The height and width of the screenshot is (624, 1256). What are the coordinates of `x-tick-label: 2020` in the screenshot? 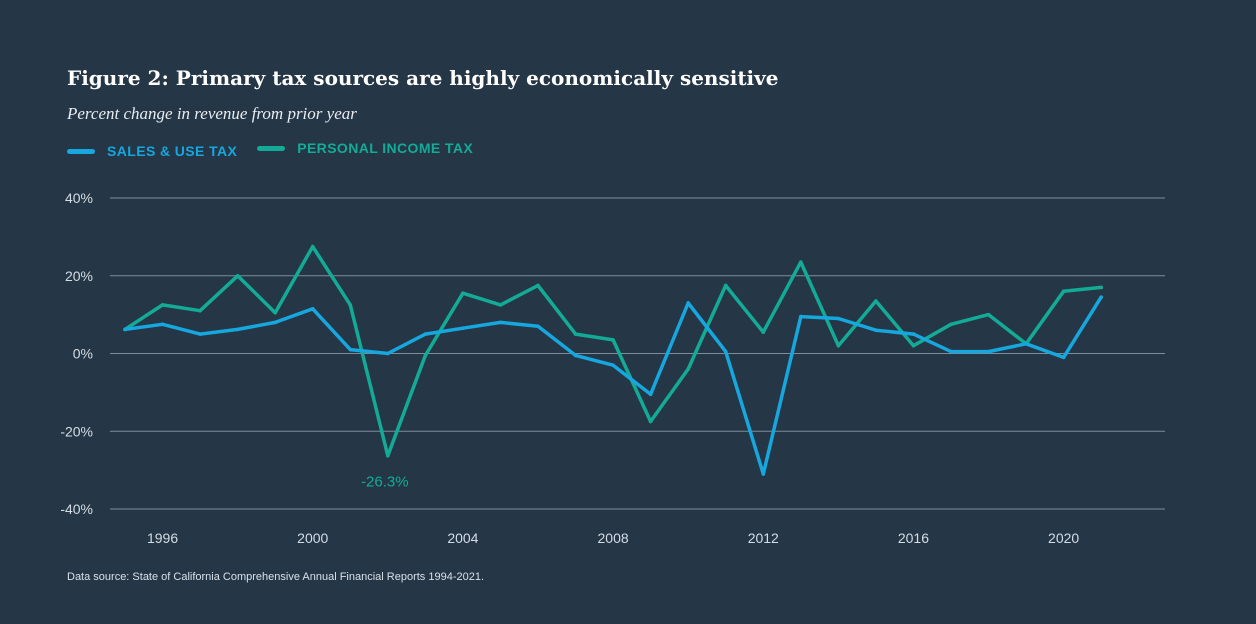 It's located at (1063, 538).